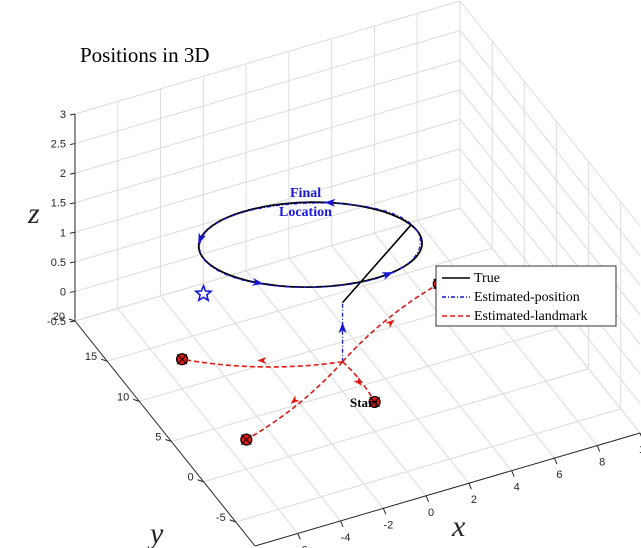 The image size is (641, 548). I want to click on z-tick-label: 2.5, so click(58, 145).